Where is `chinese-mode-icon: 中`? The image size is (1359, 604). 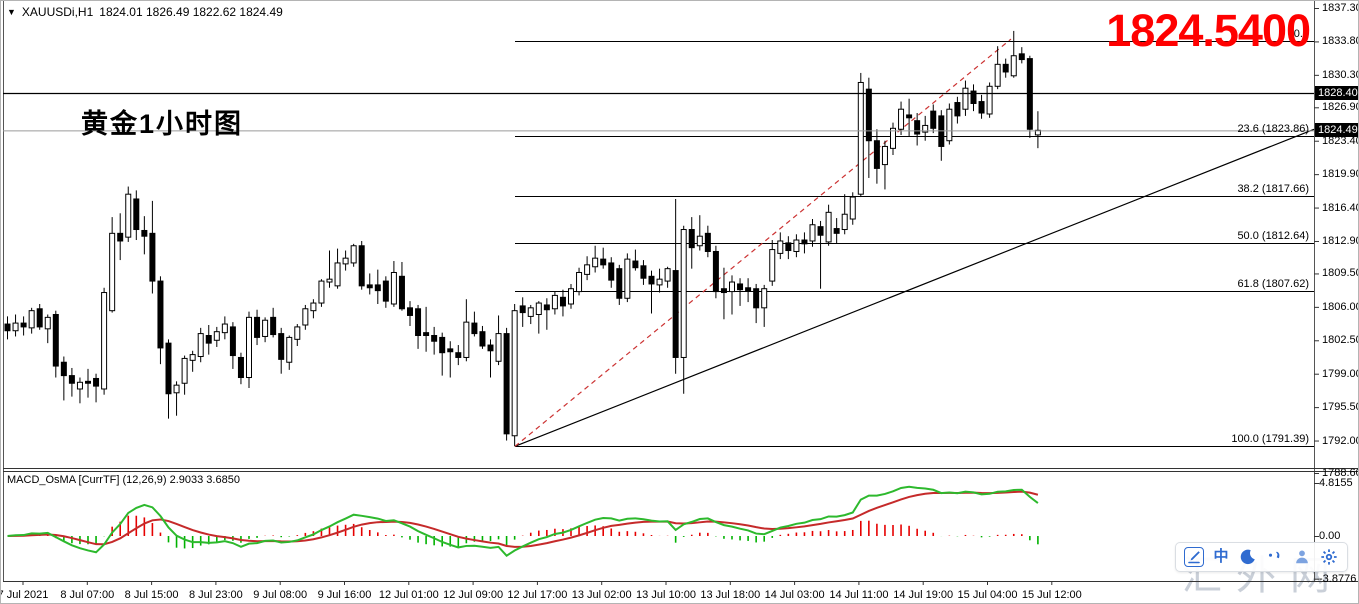 chinese-mode-icon: 中 is located at coordinates (1221, 556).